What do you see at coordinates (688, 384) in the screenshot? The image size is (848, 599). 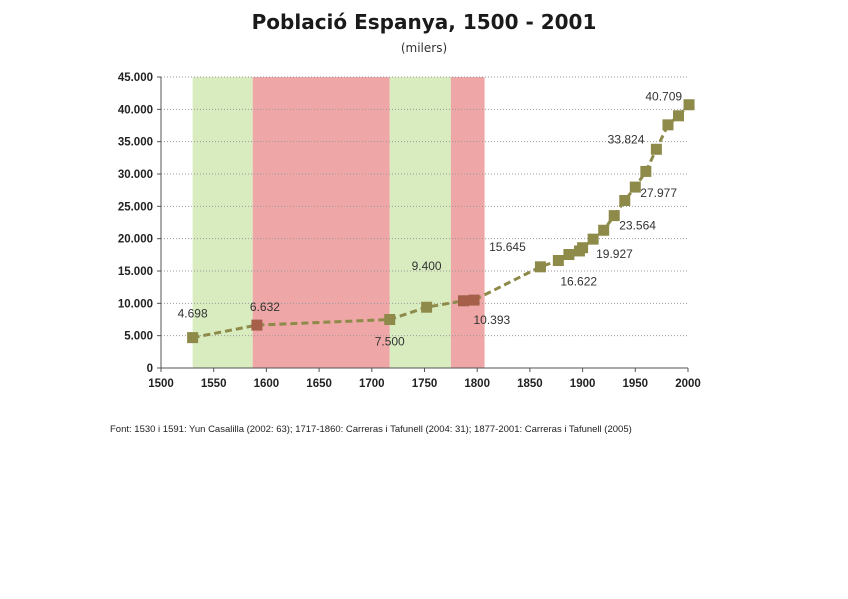 I see `x-tick-label: 2000` at bounding box center [688, 384].